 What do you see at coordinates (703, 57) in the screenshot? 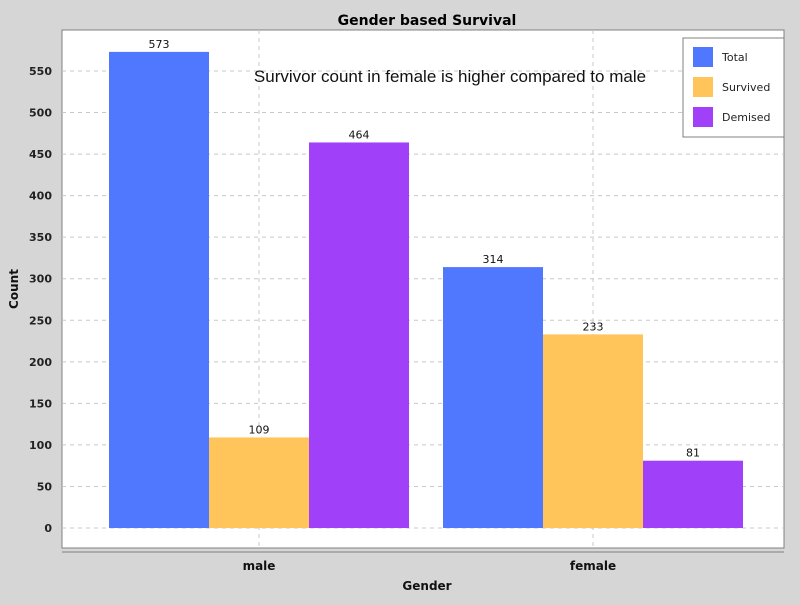
I see `legend-swatch-total` at bounding box center [703, 57].